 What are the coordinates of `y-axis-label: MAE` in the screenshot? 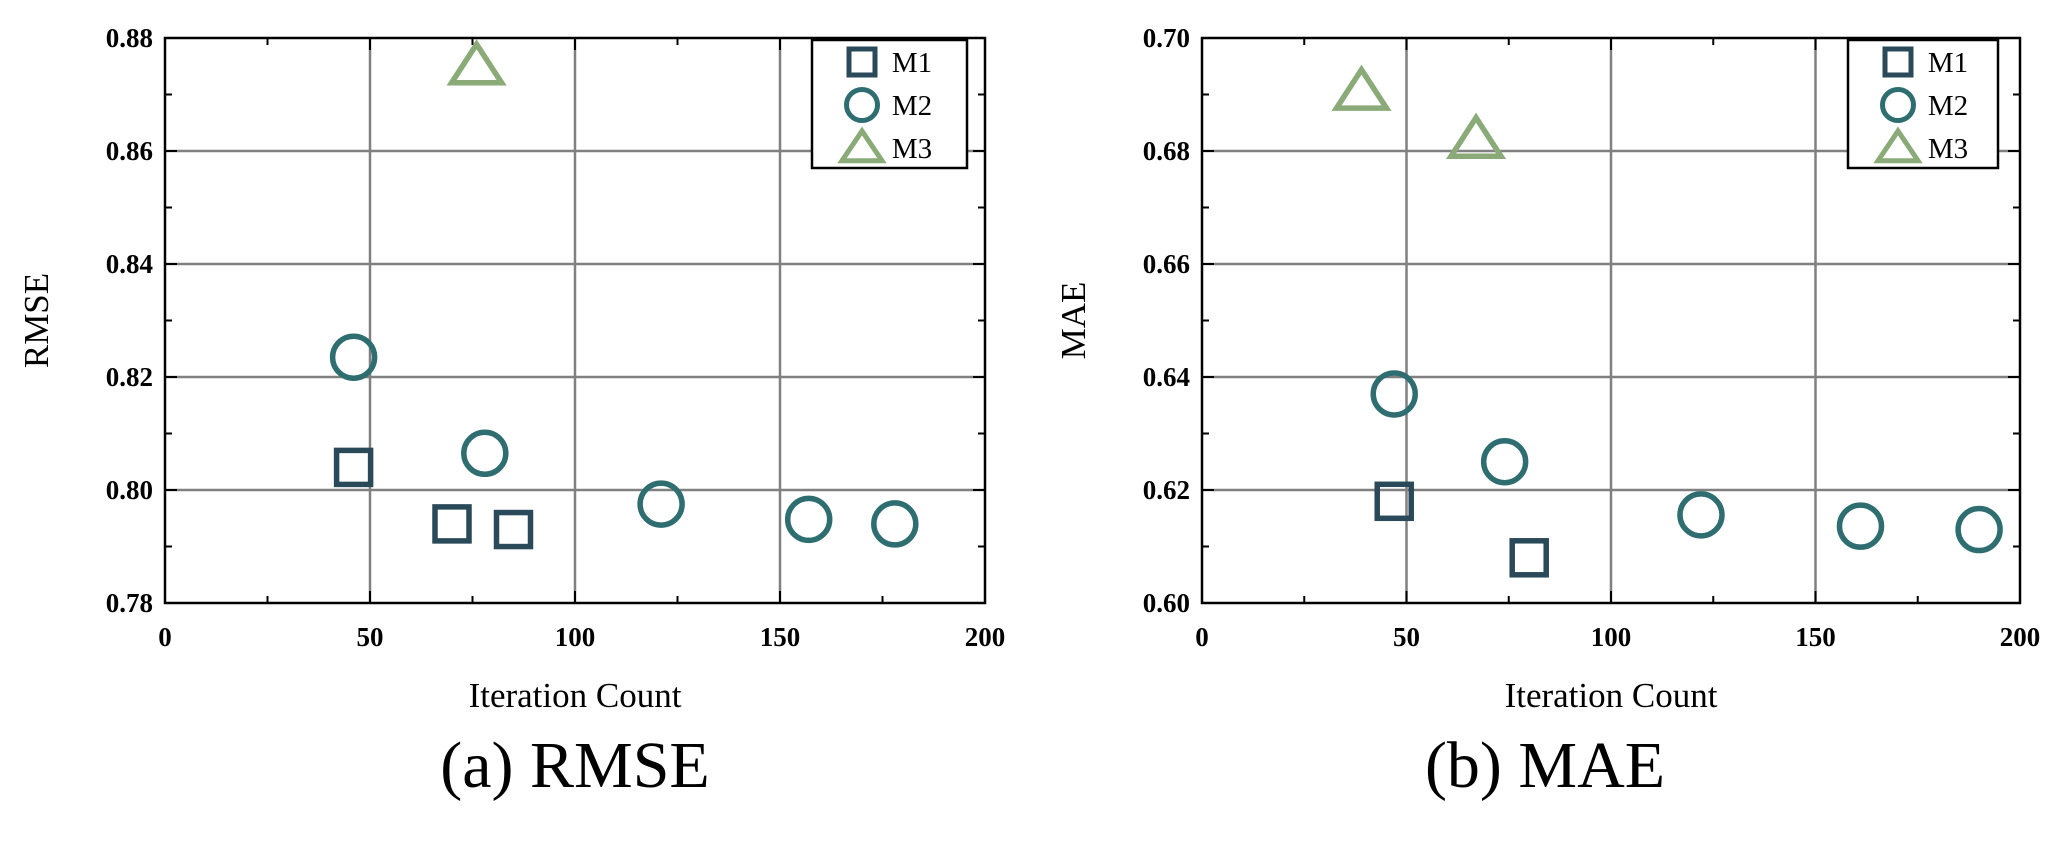 It's located at (1073, 321).